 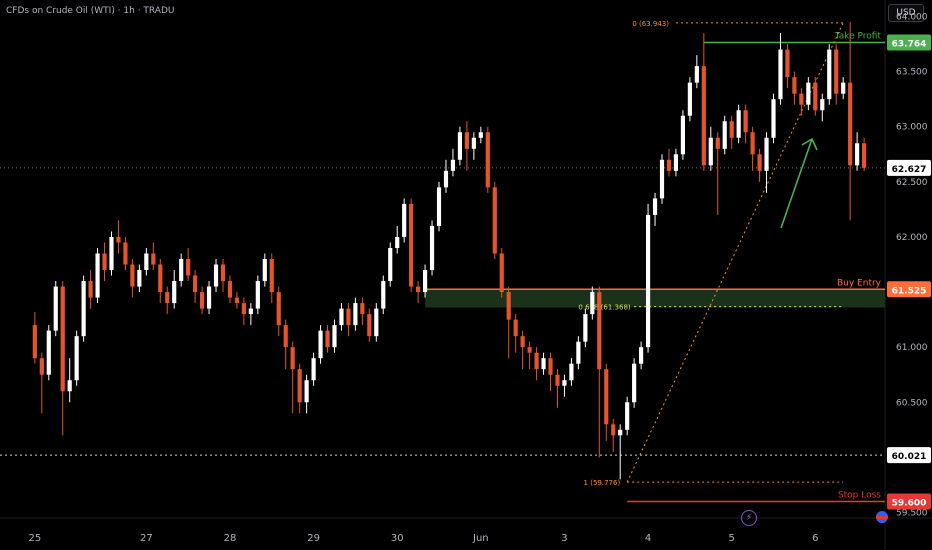 I want to click on x-tick-label: 25, so click(x=34, y=538).